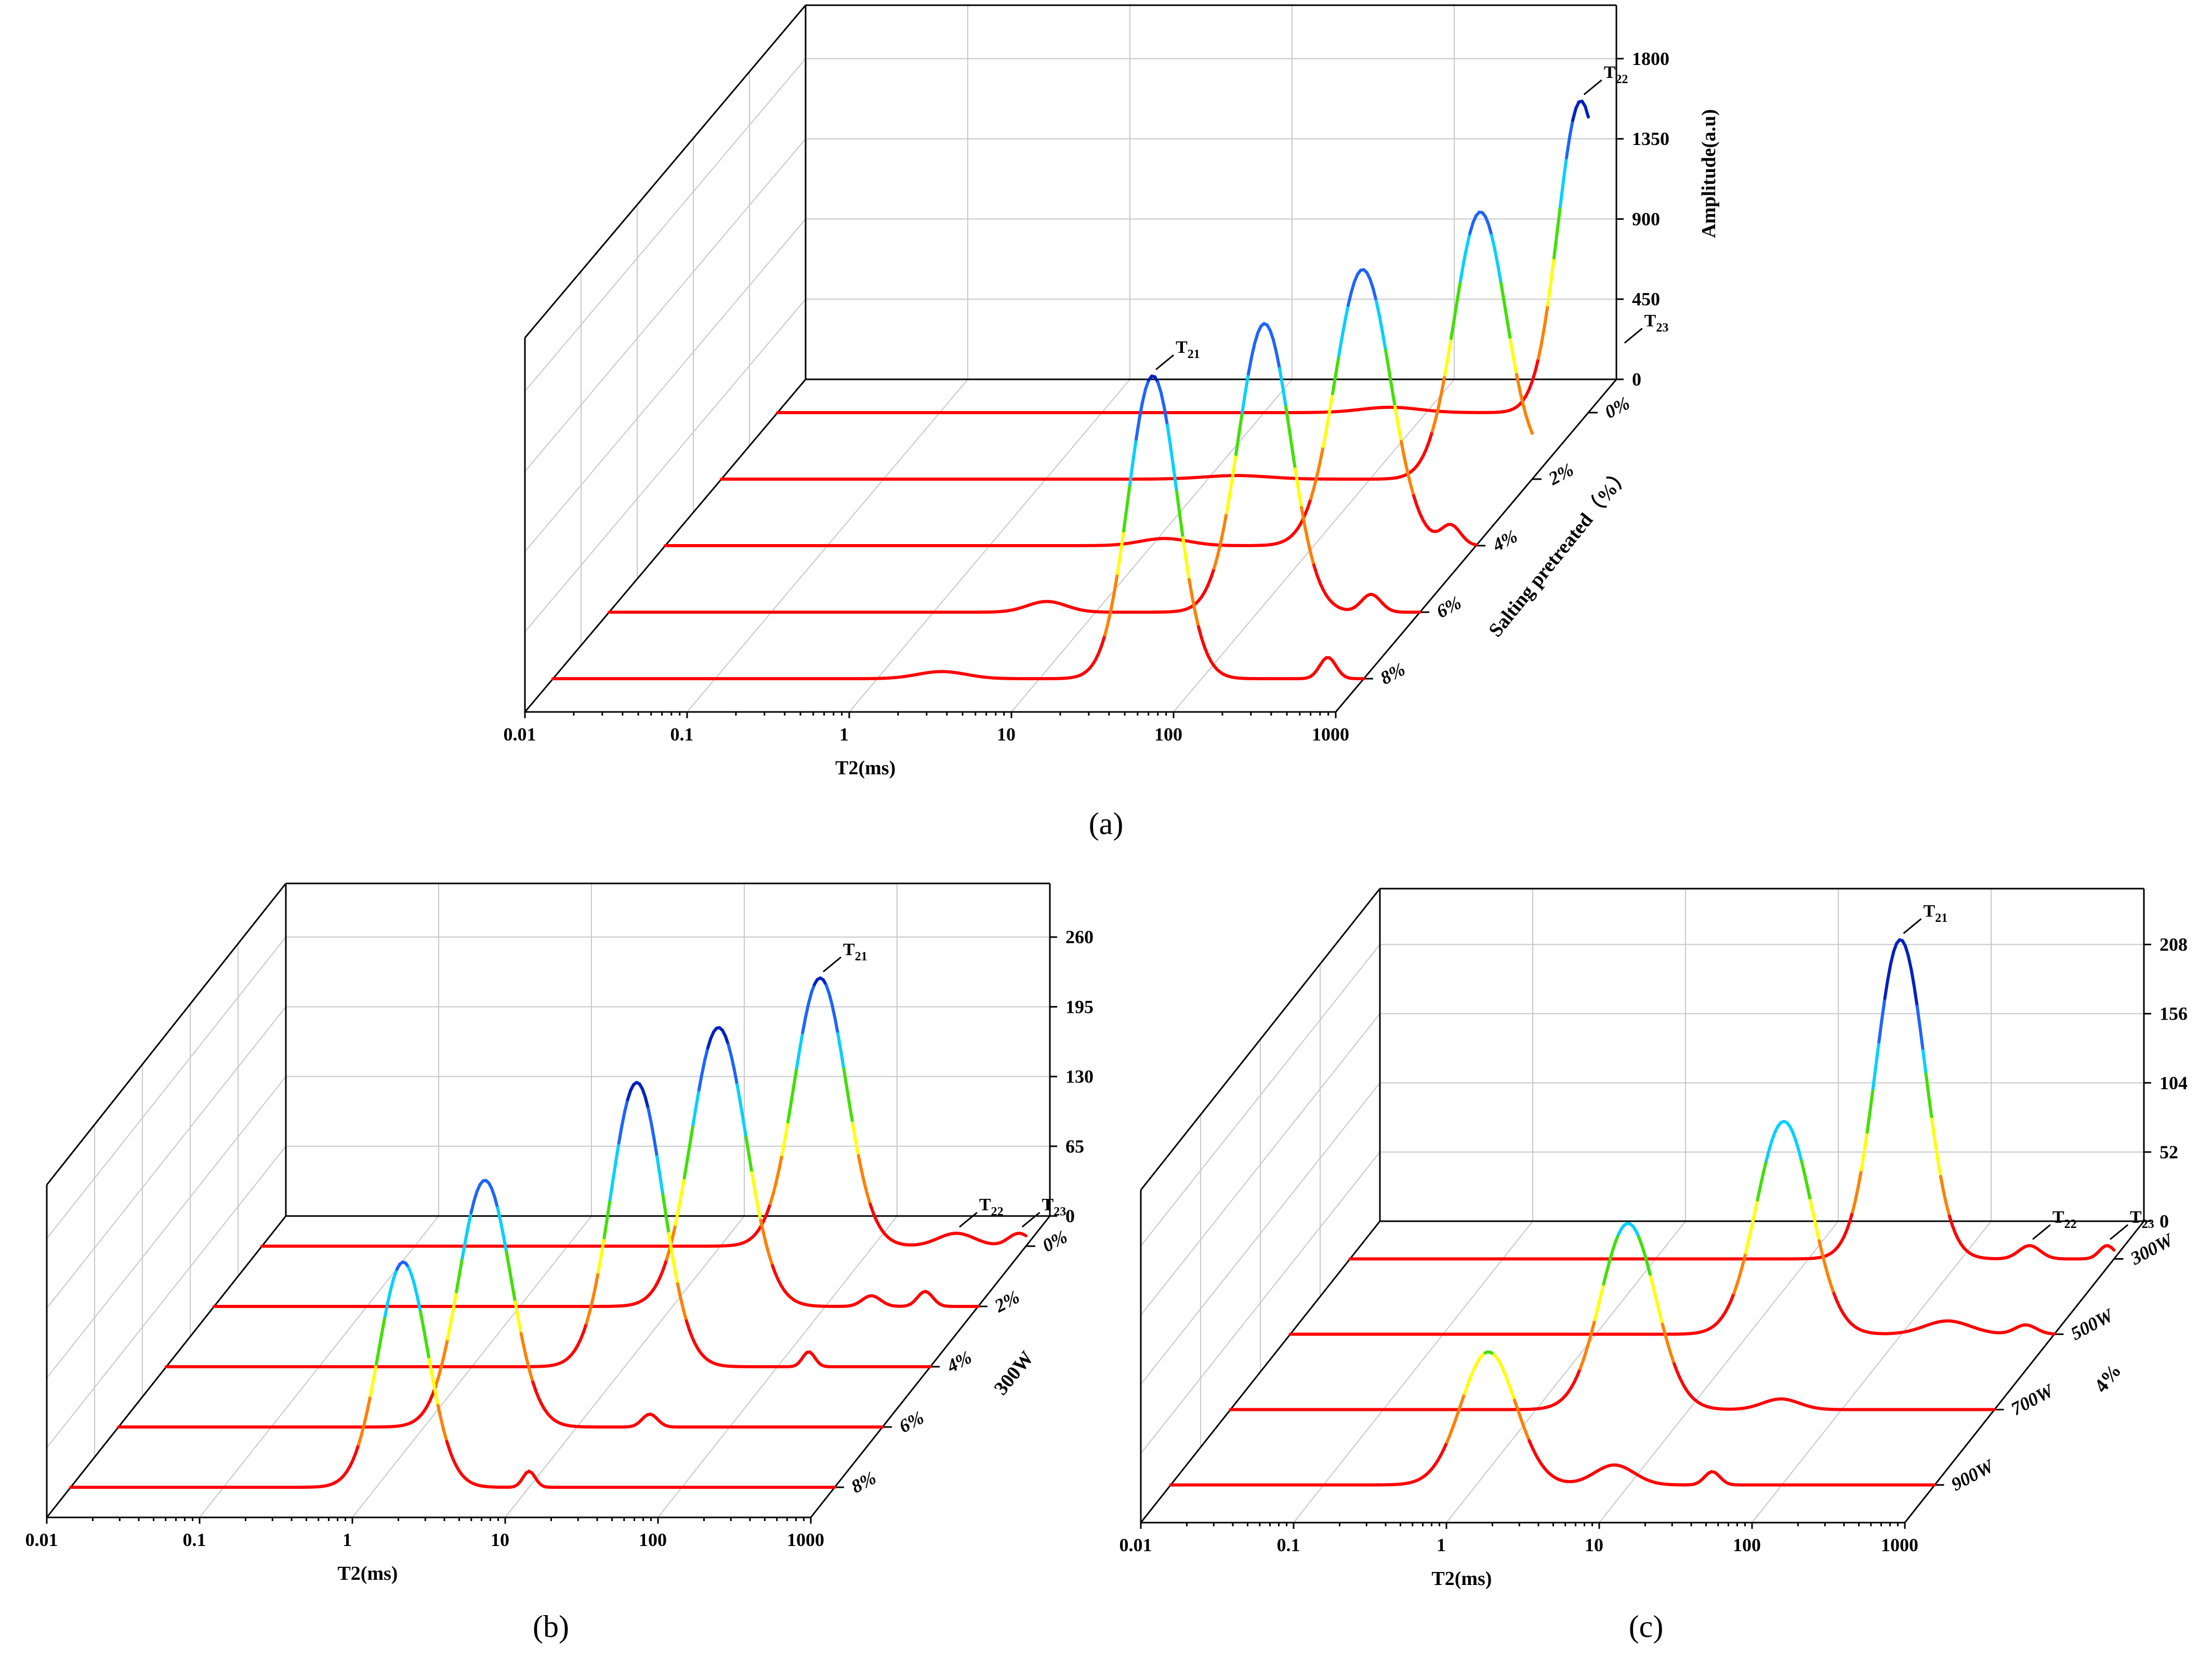 The width and height of the screenshot is (2212, 1665). I want to click on x-axis-title: T2(ms), so click(368, 1573).